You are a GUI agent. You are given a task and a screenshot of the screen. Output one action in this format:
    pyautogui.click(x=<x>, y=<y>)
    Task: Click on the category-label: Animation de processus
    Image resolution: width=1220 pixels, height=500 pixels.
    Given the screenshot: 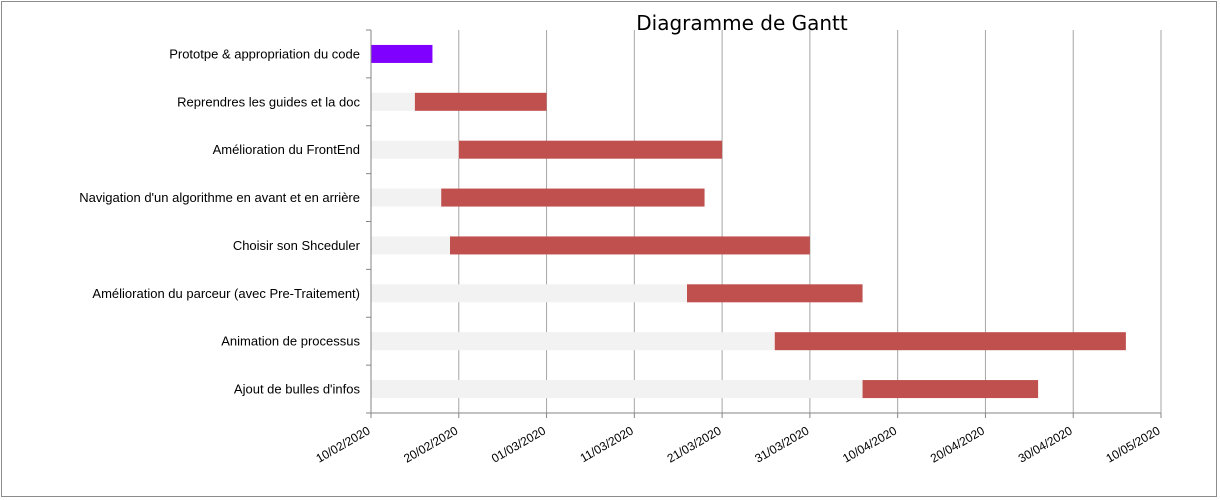 What is the action you would take?
    pyautogui.click(x=290, y=341)
    